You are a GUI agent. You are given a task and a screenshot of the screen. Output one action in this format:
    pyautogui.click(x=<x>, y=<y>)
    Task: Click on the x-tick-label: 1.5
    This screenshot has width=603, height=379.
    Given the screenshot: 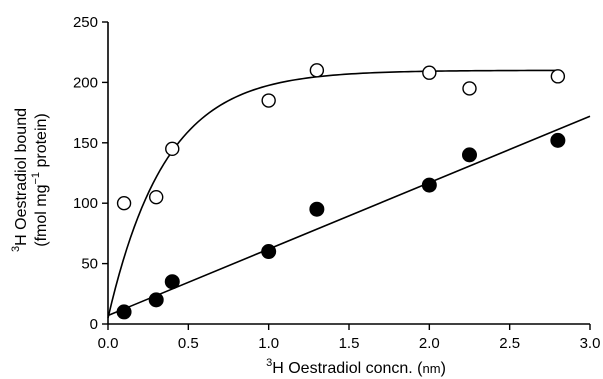 What is the action you would take?
    pyautogui.click(x=349, y=343)
    